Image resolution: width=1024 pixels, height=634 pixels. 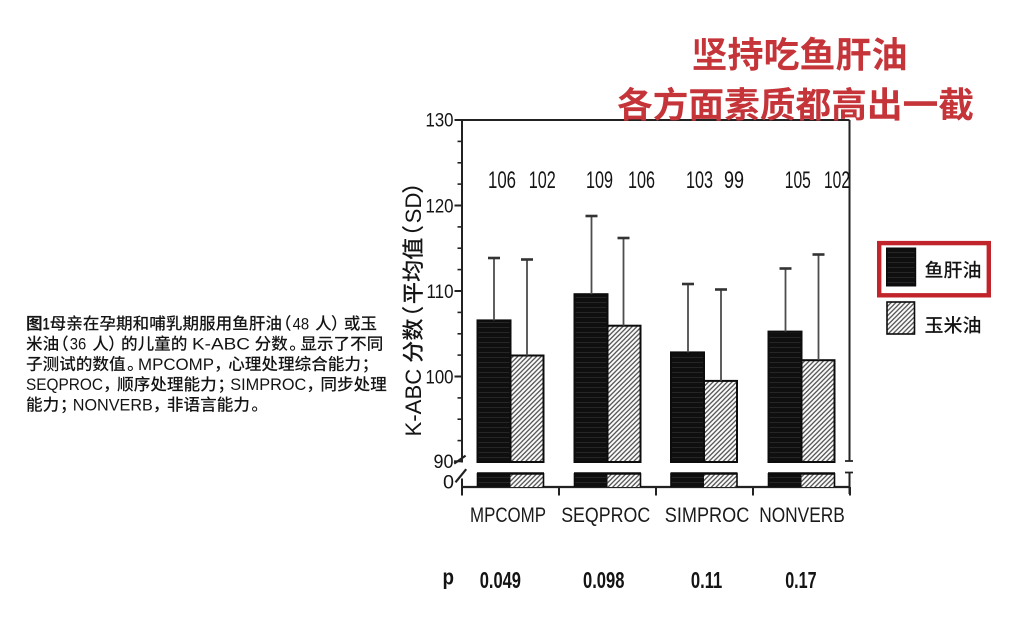 I want to click on svg-text: 0.11, so click(x=707, y=580).